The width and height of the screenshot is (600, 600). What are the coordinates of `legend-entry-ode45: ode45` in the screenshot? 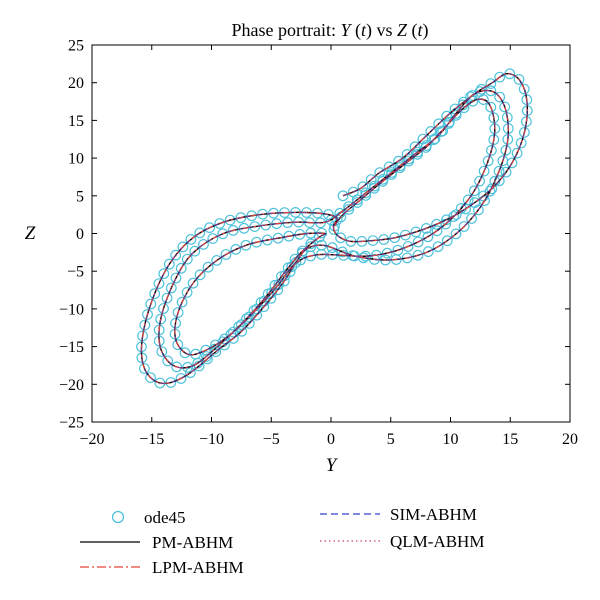 It's located at (148, 517).